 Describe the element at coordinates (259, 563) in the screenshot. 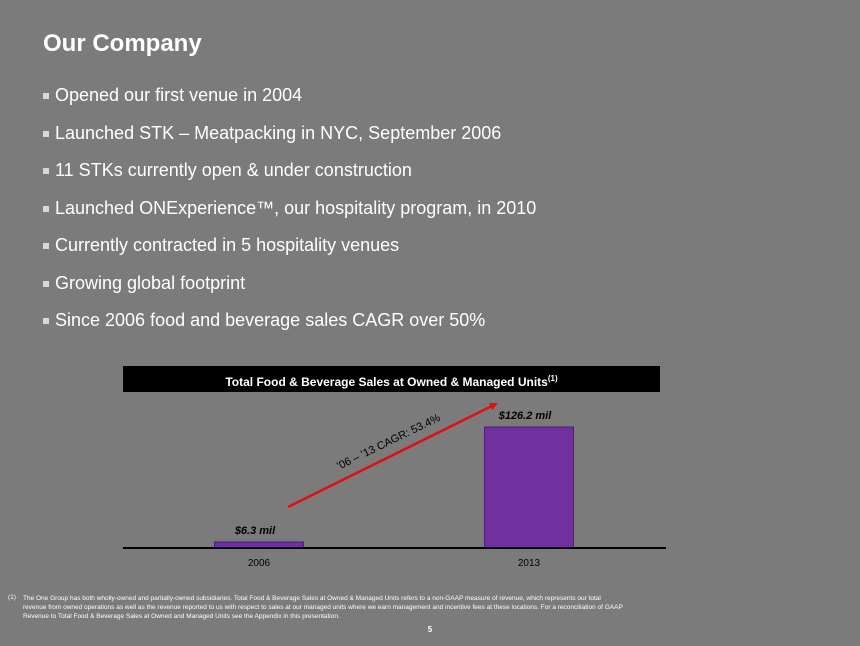

I see `x-tick-label-2006: 2006` at that location.